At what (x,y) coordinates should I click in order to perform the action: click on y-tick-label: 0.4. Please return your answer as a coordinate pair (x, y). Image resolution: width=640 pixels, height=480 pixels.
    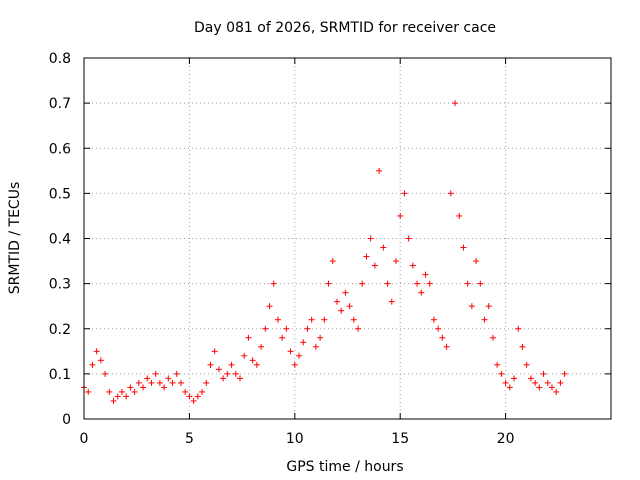
    Looking at the image, I should click on (60, 240).